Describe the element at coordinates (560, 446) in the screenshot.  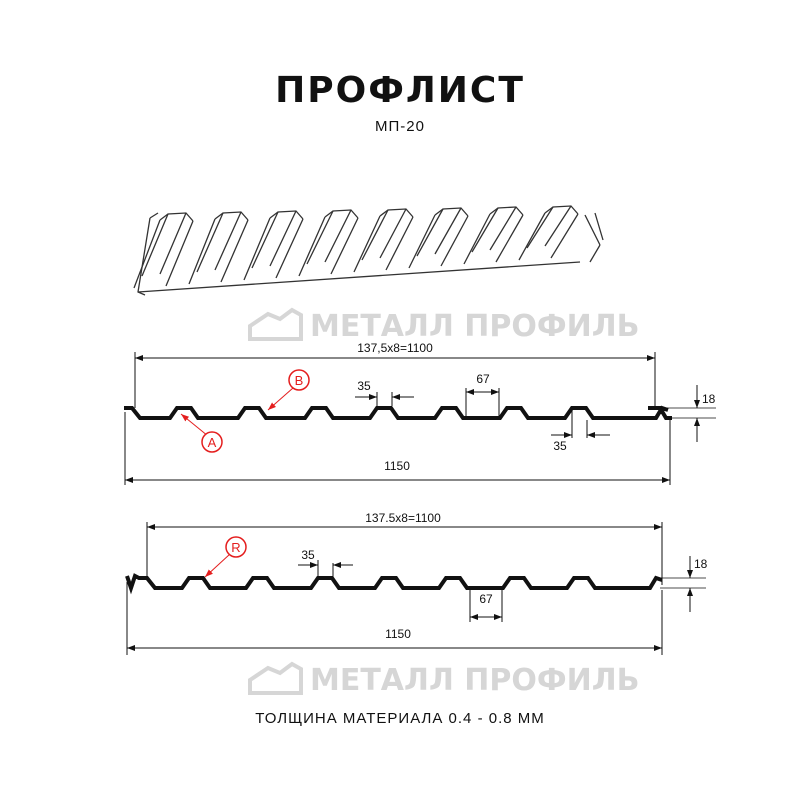
I see `dim-bottom-flat: 35` at that location.